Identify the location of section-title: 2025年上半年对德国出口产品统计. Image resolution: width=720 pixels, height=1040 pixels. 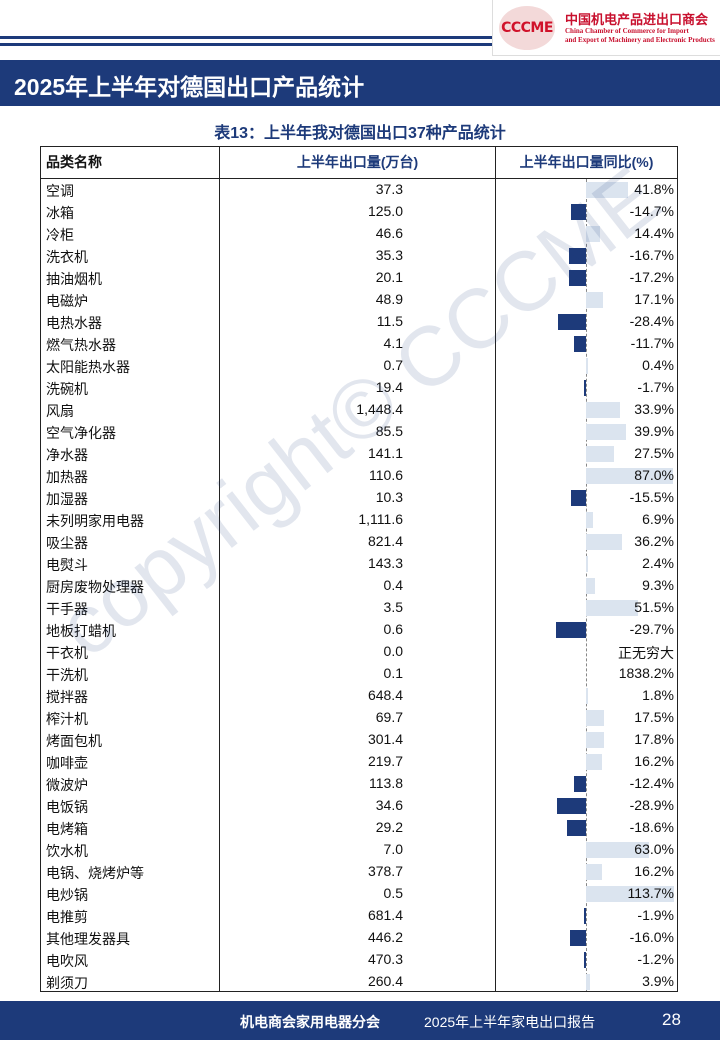
(189, 87).